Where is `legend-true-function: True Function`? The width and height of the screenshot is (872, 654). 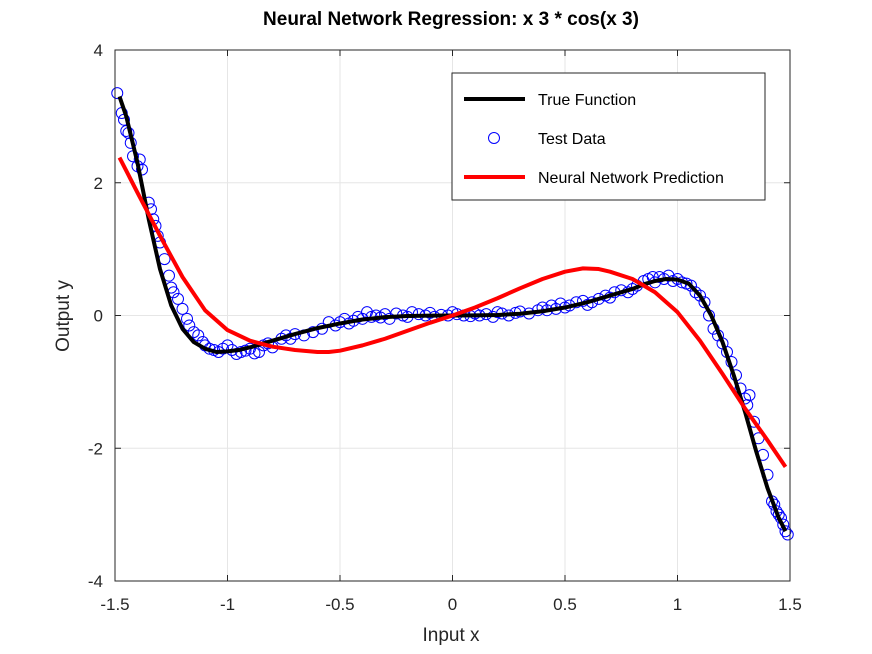 legend-true-function: True Function is located at coordinates (550, 100).